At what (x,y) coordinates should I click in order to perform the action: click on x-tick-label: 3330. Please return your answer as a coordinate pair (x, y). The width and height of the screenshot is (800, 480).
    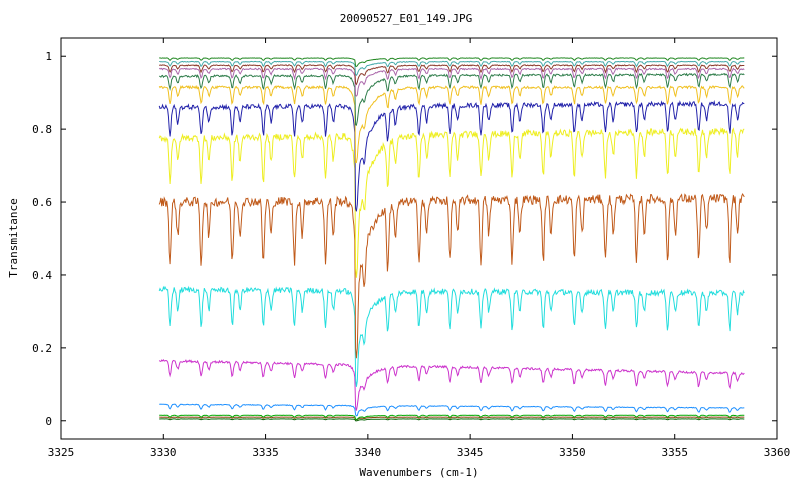
    Looking at the image, I should click on (163, 452).